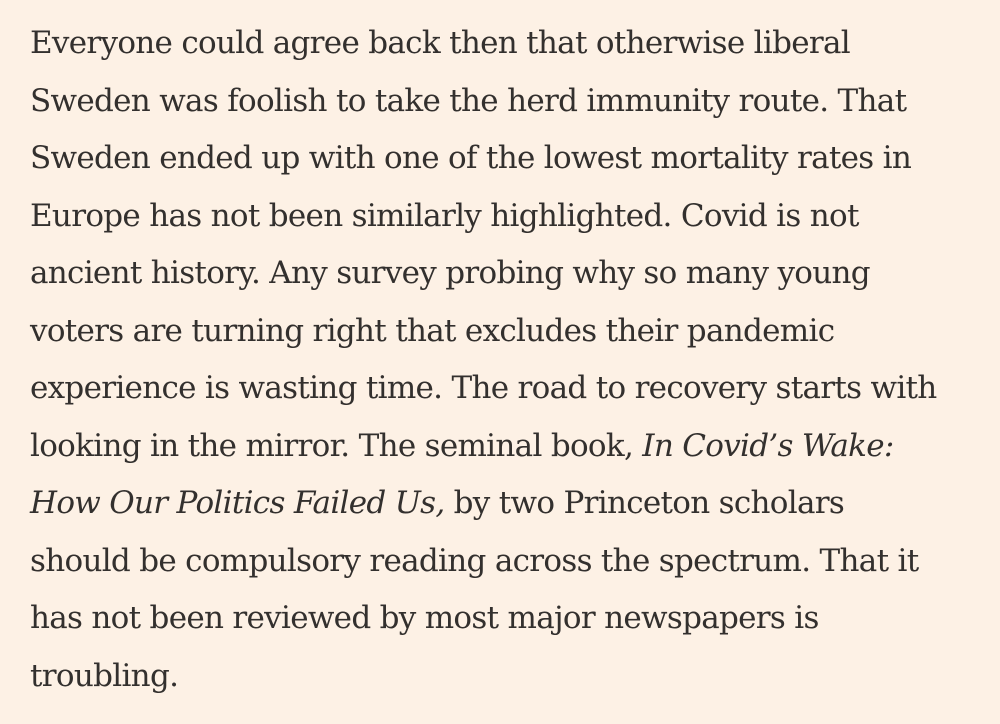 This screenshot has height=724, width=1000. I want to click on book-title-part-2: How Our Politics Failed Us,, so click(237, 503).